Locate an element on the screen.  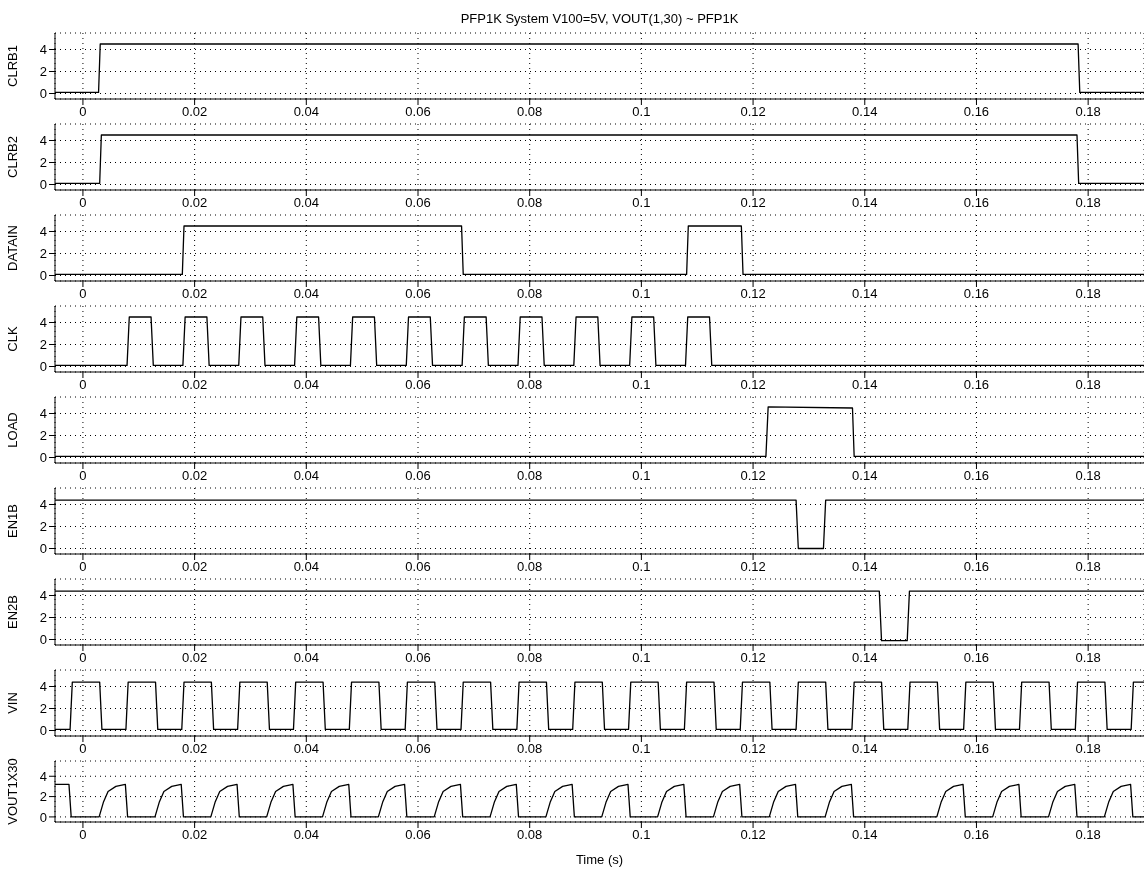
x-axis-title: Time (s) is located at coordinates (599, 859).